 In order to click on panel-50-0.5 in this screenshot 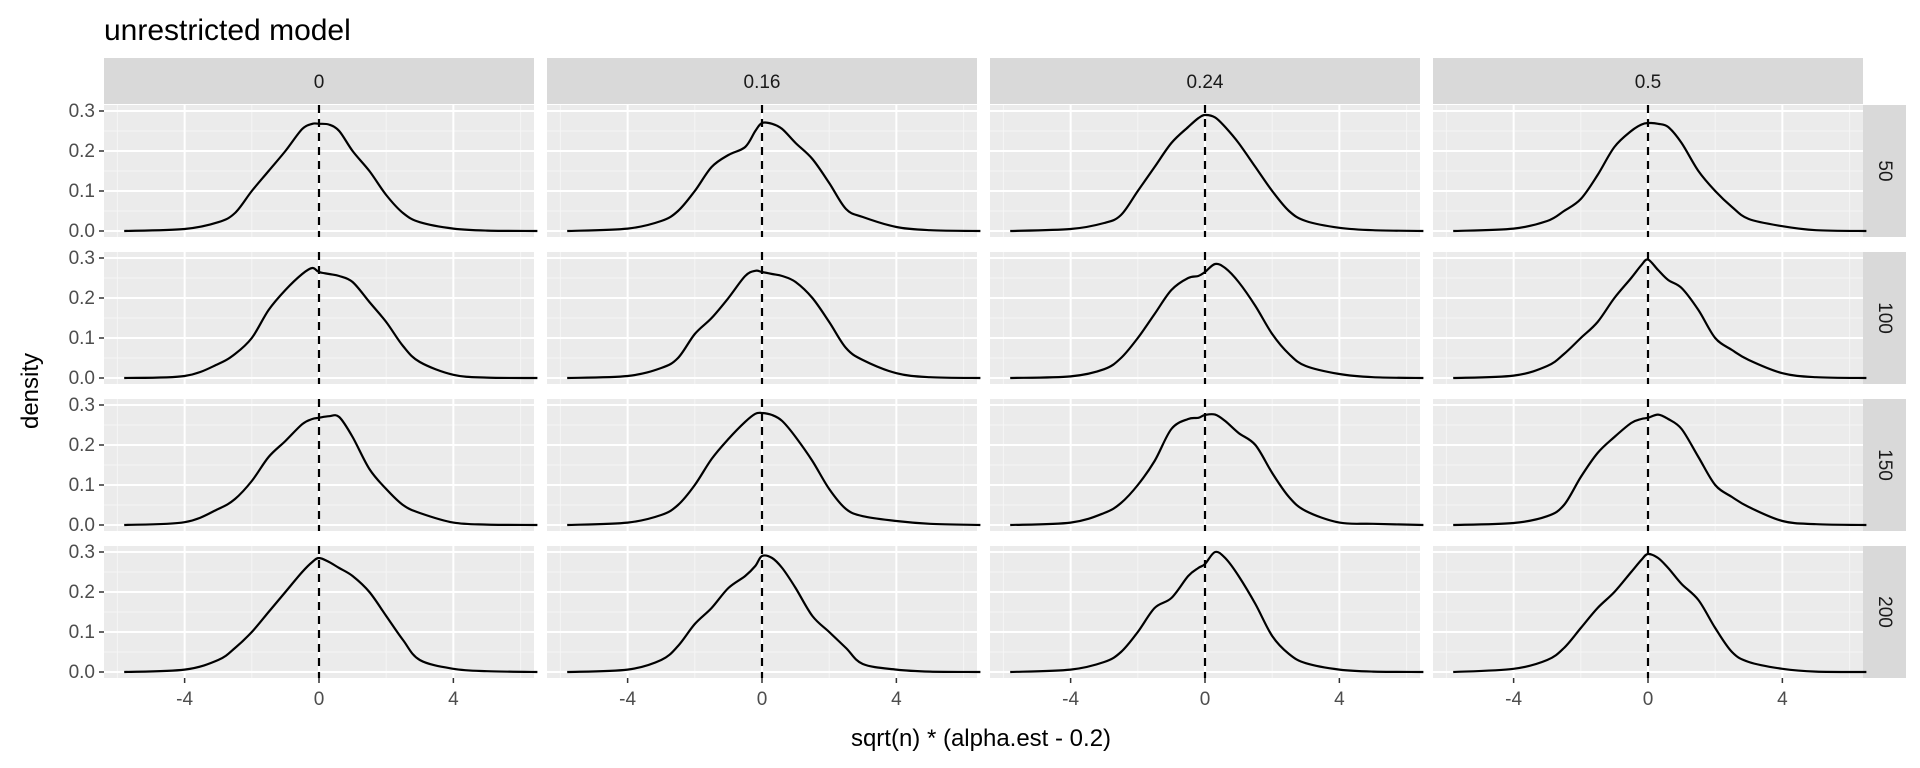, I will do `click(1650, 171)`.